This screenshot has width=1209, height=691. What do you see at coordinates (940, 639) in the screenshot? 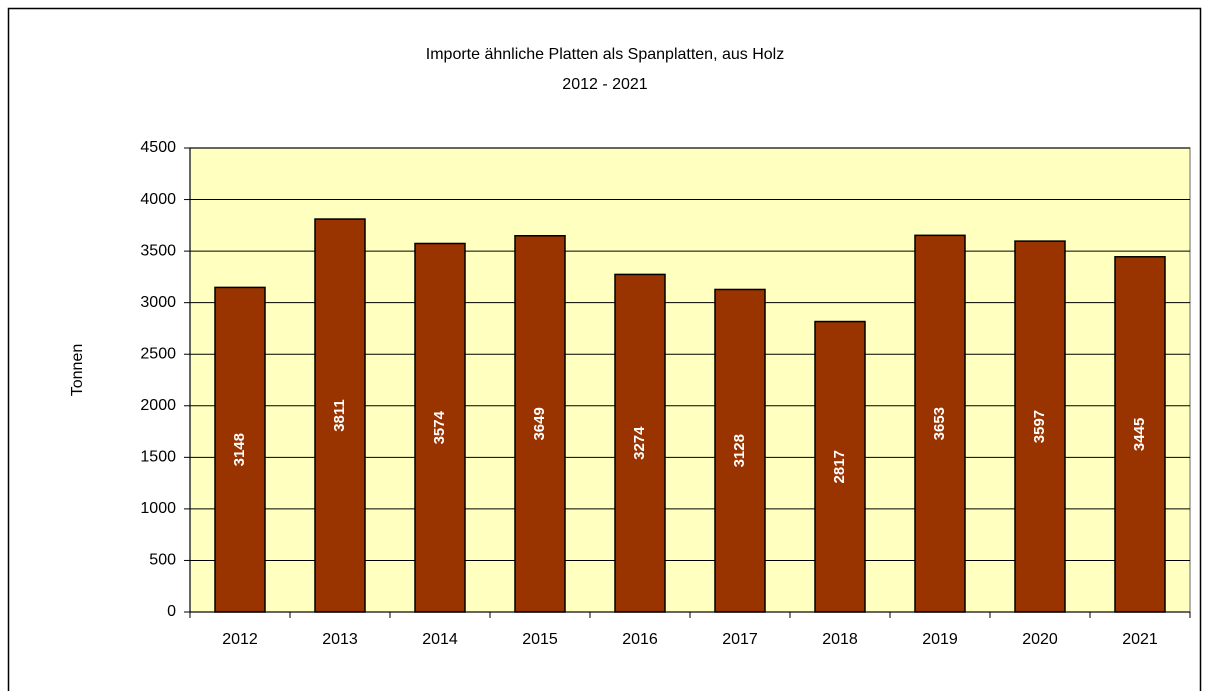
I see `x-tick-label: 2019` at bounding box center [940, 639].